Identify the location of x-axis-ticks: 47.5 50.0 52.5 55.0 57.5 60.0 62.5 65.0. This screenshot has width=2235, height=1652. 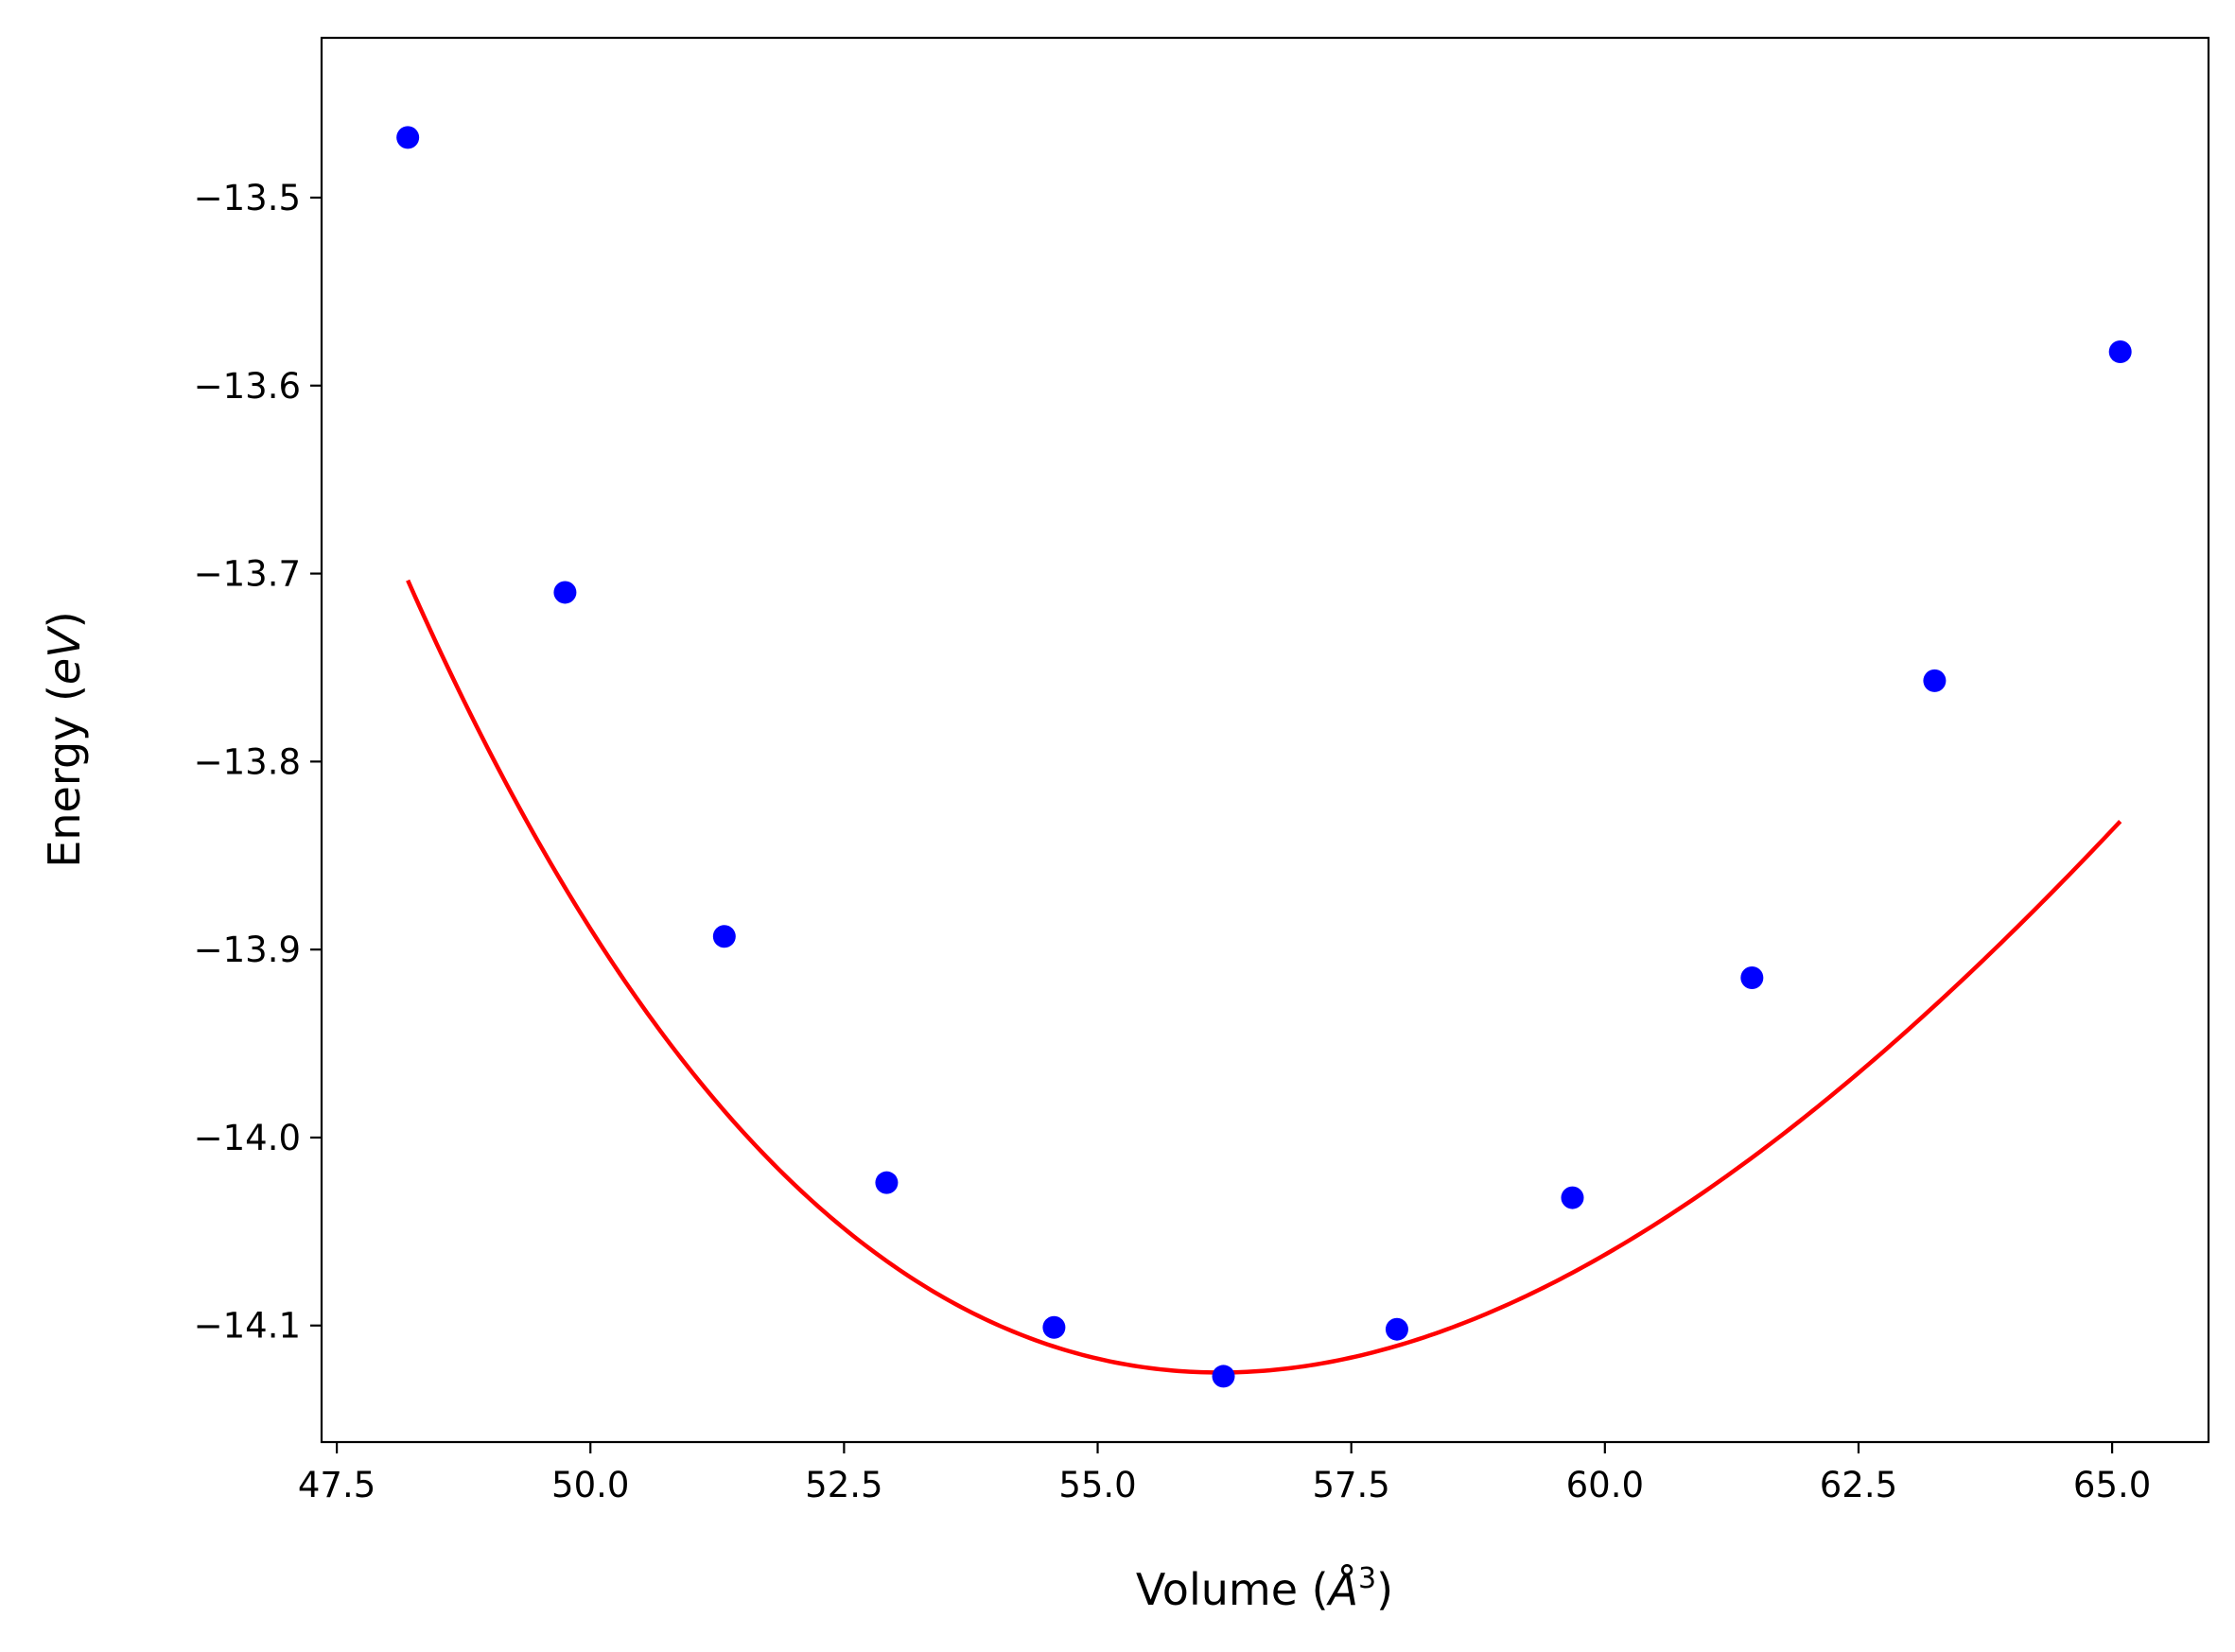
(1224, 1474).